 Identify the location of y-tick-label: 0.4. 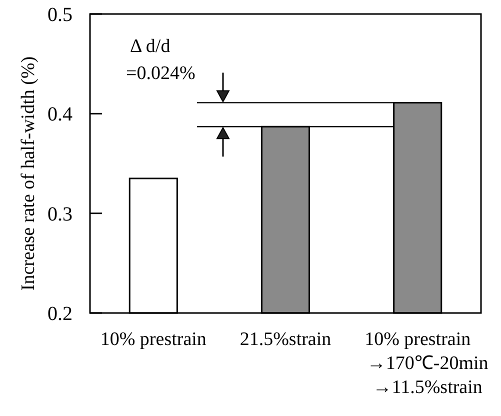
(60, 115).